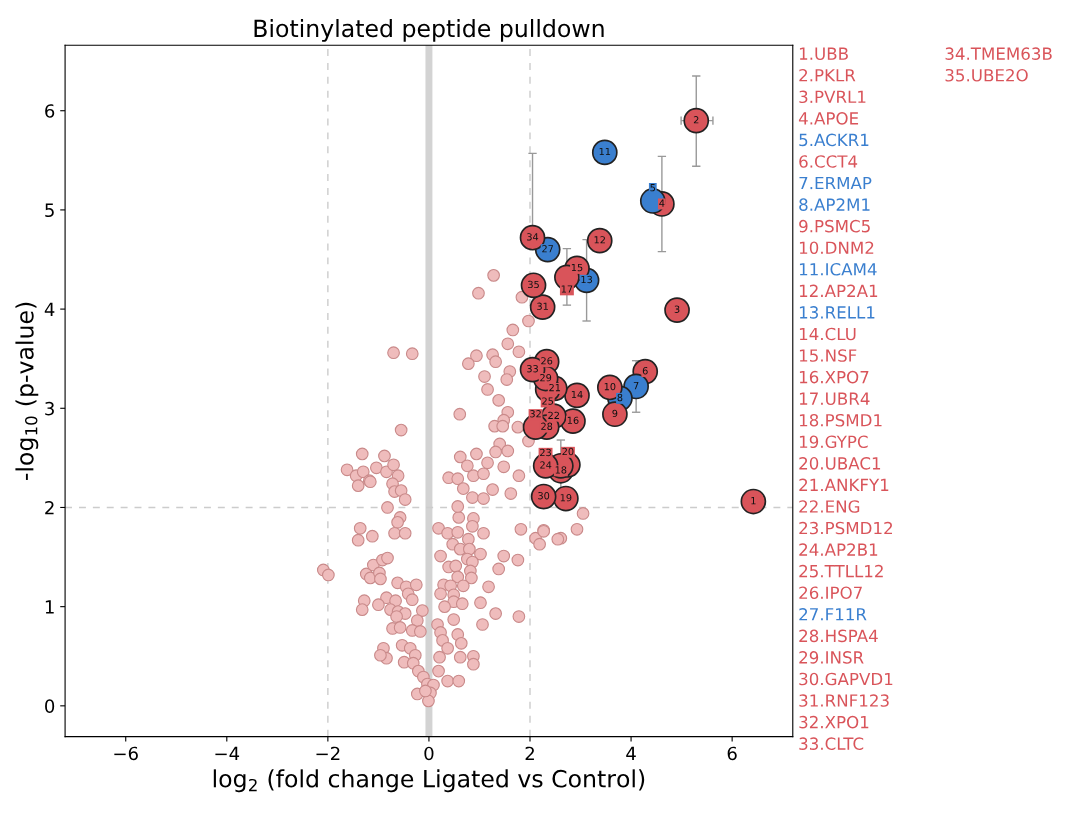 This screenshot has height=823, width=1067. What do you see at coordinates (829, 506) in the screenshot?
I see `text: 22.ENG` at bounding box center [829, 506].